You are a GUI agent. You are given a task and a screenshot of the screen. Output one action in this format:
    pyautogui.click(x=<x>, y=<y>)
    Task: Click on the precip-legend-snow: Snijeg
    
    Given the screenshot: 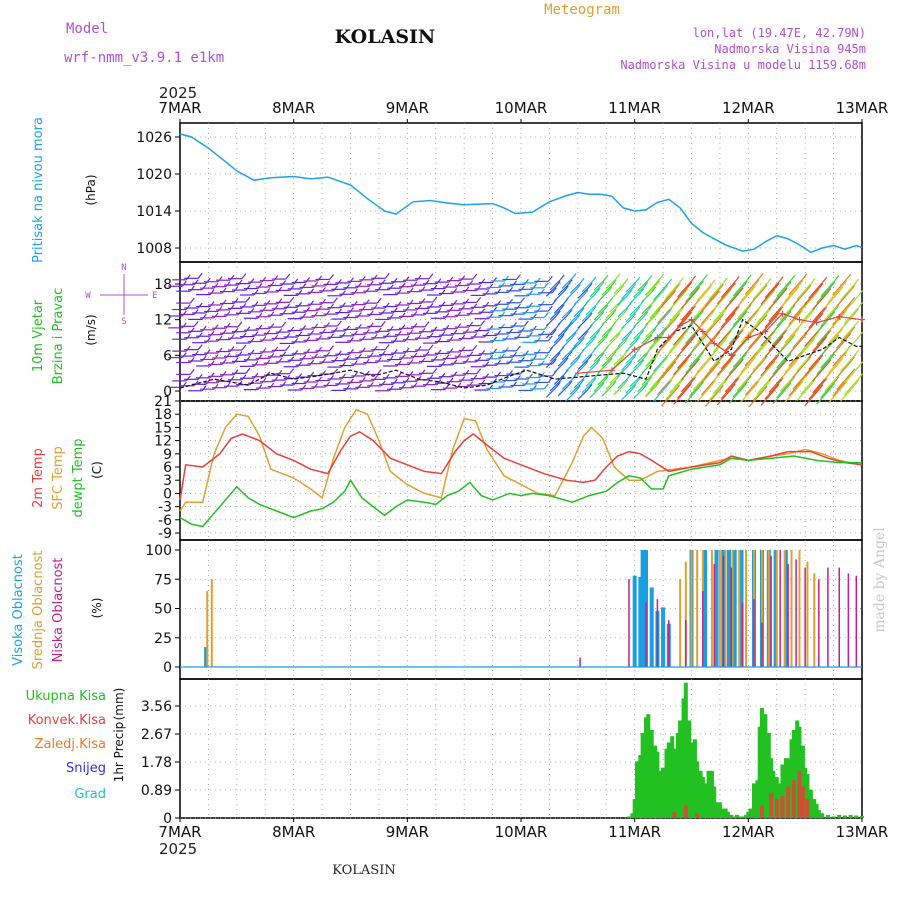 What is the action you would take?
    pyautogui.click(x=86, y=768)
    